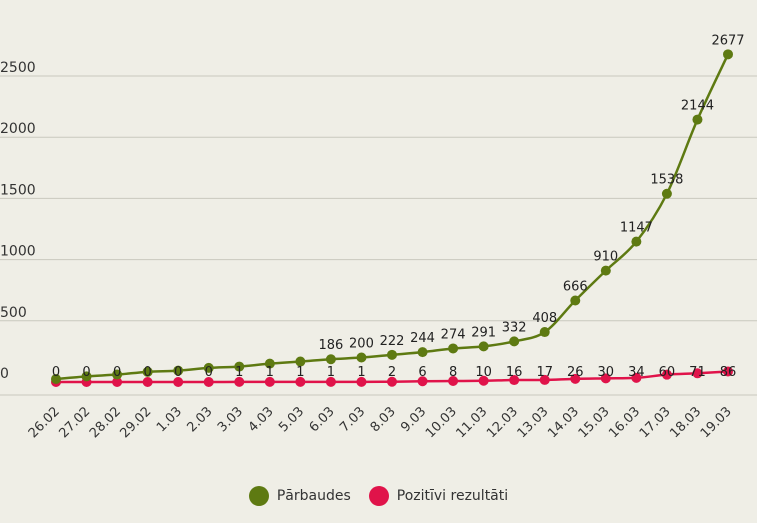 This screenshot has width=757, height=523. What do you see at coordinates (441, 422) in the screenshot?
I see `xtick-label-13: 10.03` at bounding box center [441, 422].